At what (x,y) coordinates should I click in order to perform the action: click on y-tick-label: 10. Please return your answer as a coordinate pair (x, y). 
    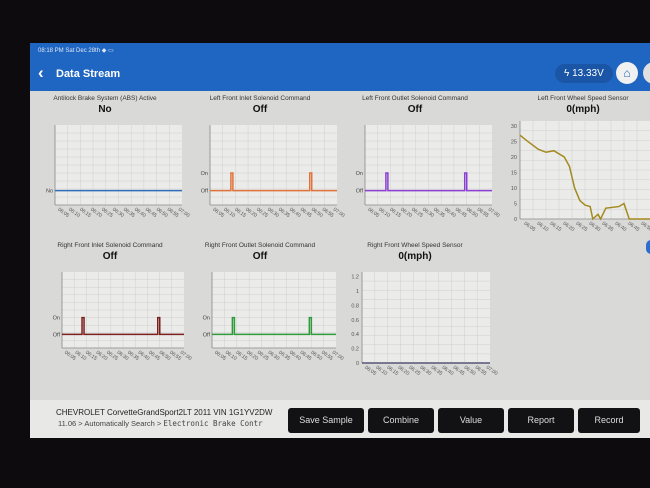
    Looking at the image, I should click on (514, 189).